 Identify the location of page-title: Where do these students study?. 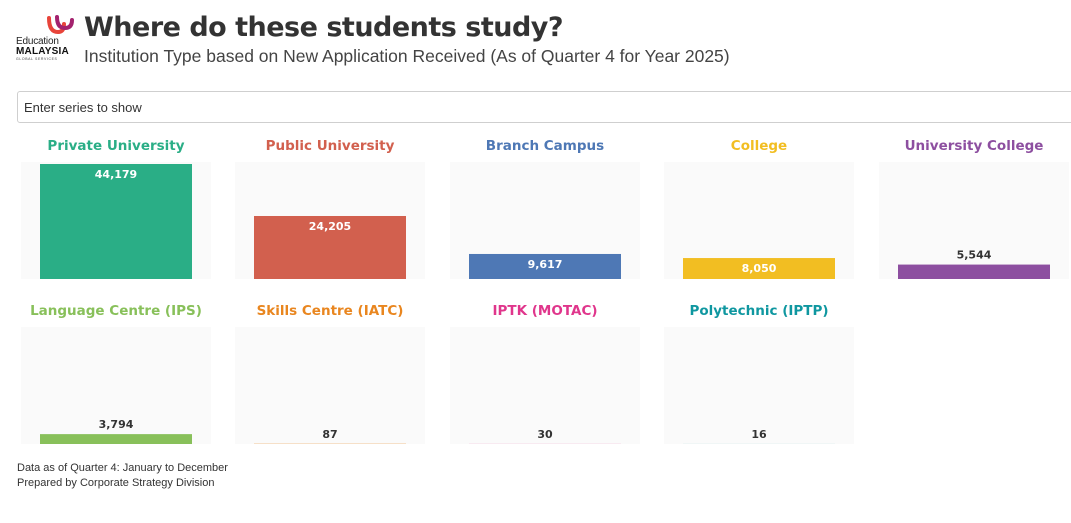
(324, 27).